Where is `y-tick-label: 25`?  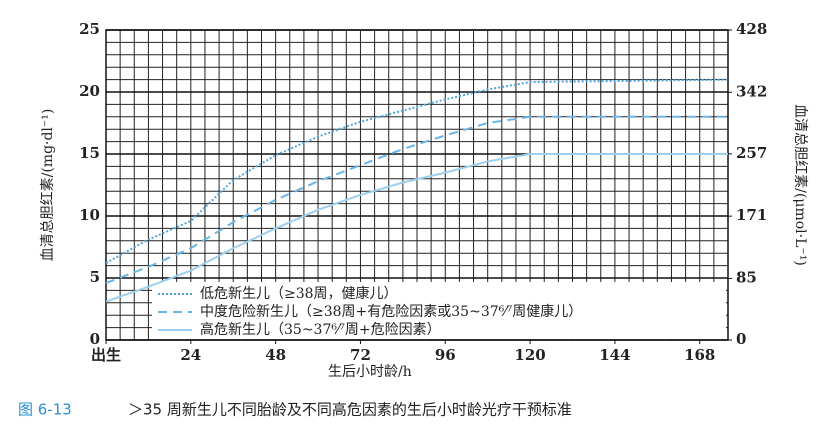
y-tick-label: 25 is located at coordinates (89, 29).